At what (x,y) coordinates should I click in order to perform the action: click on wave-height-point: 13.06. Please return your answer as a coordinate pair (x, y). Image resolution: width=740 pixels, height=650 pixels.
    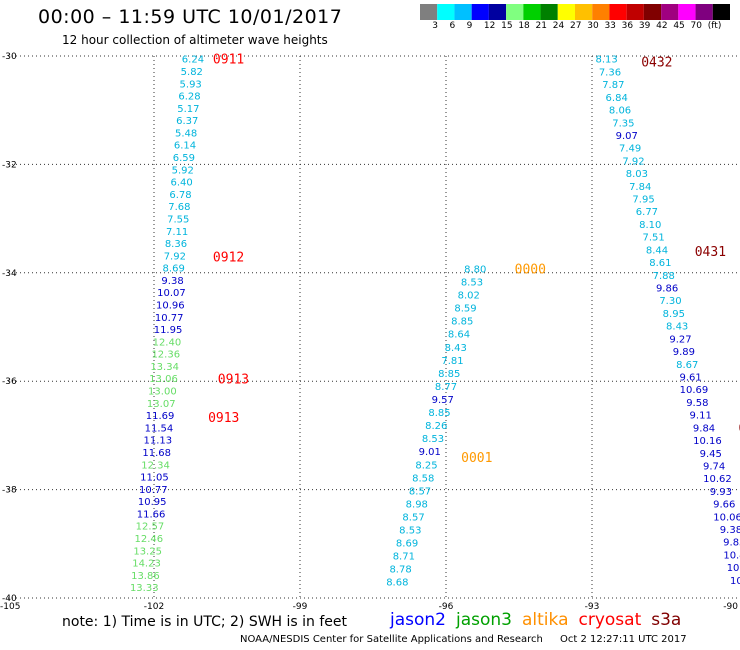
    Looking at the image, I should click on (163, 379).